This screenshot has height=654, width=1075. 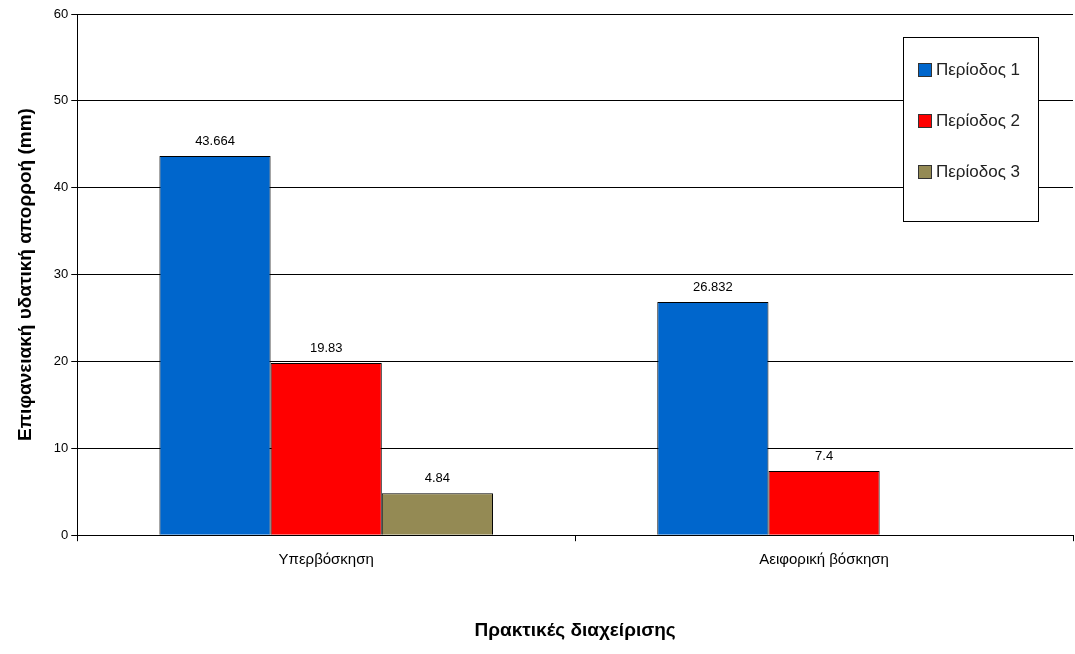 What do you see at coordinates (824, 559) in the screenshot?
I see `x-tick-label: Αειφορική βόσκηση` at bounding box center [824, 559].